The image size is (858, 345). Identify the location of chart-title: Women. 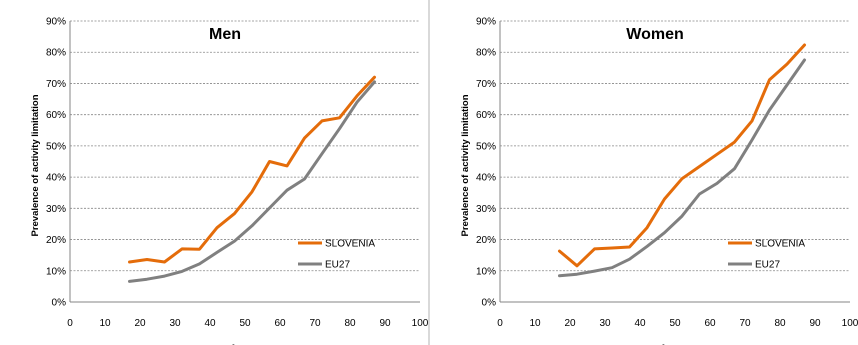
(654, 34).